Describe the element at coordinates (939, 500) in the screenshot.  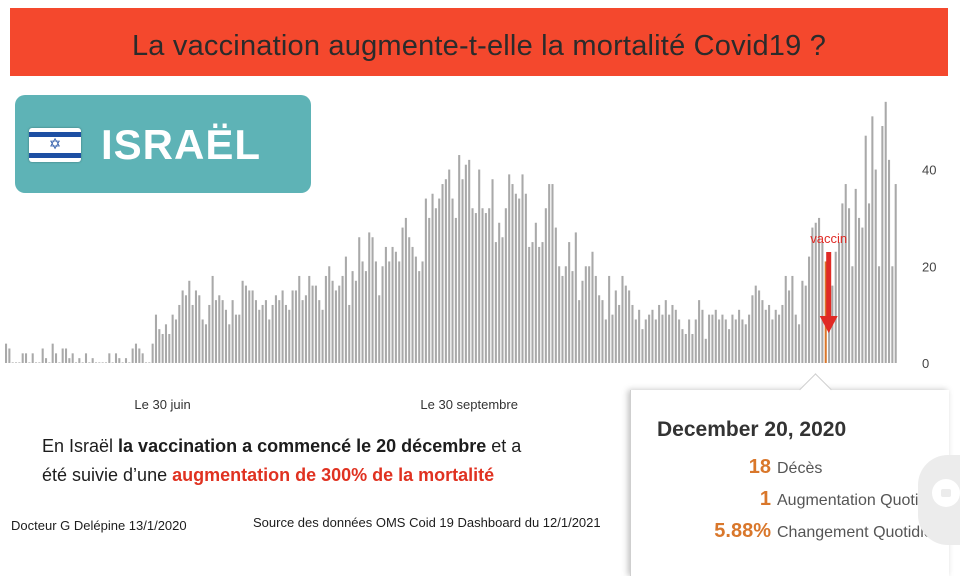
I see `chat-bubble-icon` at that location.